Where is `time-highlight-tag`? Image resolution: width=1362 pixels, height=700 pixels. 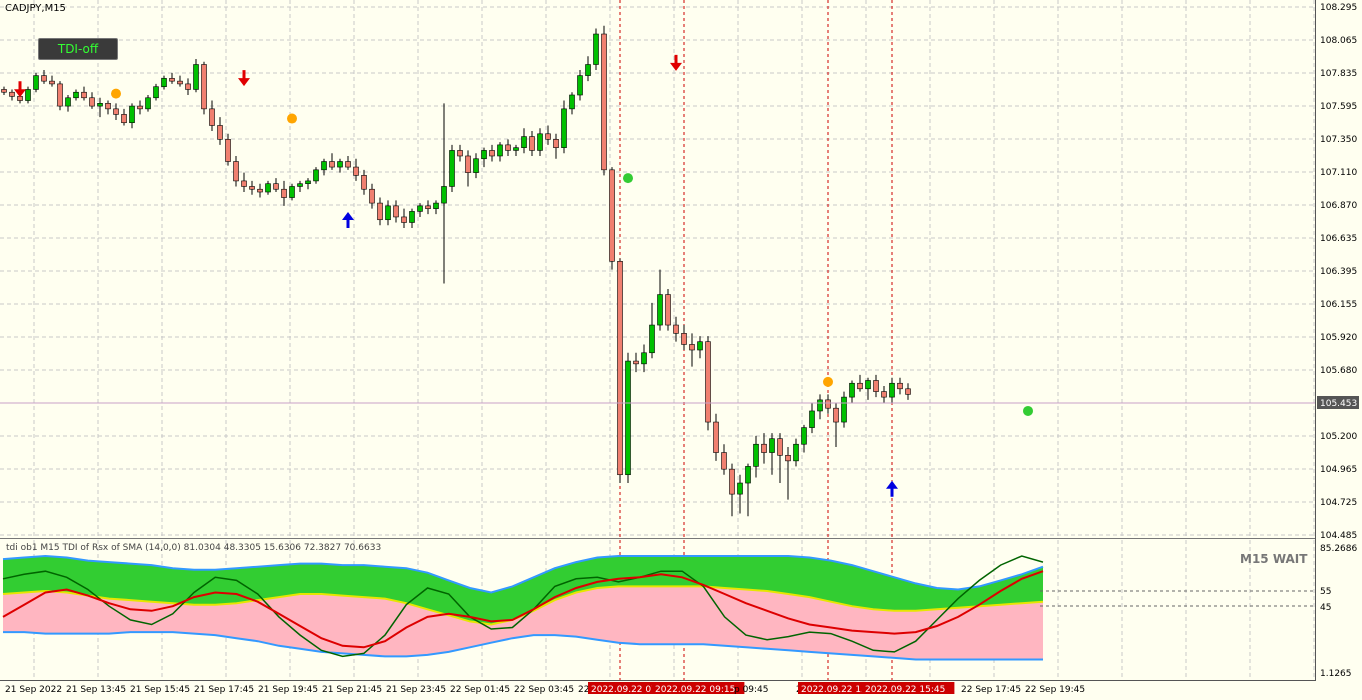 time-highlight-tag is located at coordinates (836, 688).